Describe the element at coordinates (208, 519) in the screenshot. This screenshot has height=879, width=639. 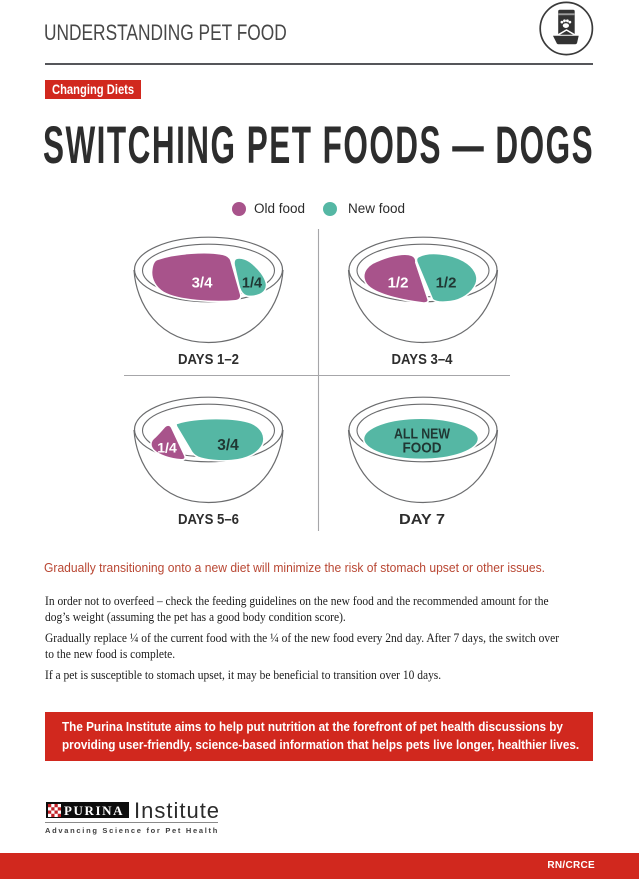
I see `svg-text: DAYS 5–6` at that location.